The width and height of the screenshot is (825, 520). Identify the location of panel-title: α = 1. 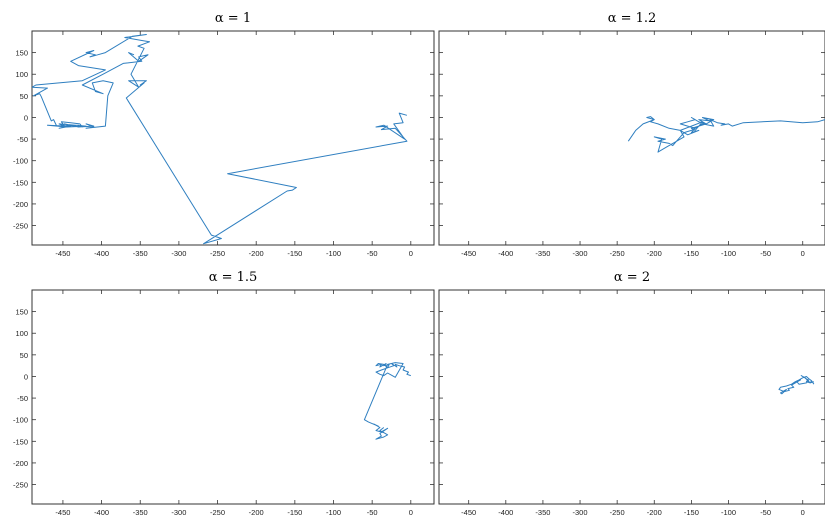
(233, 18).